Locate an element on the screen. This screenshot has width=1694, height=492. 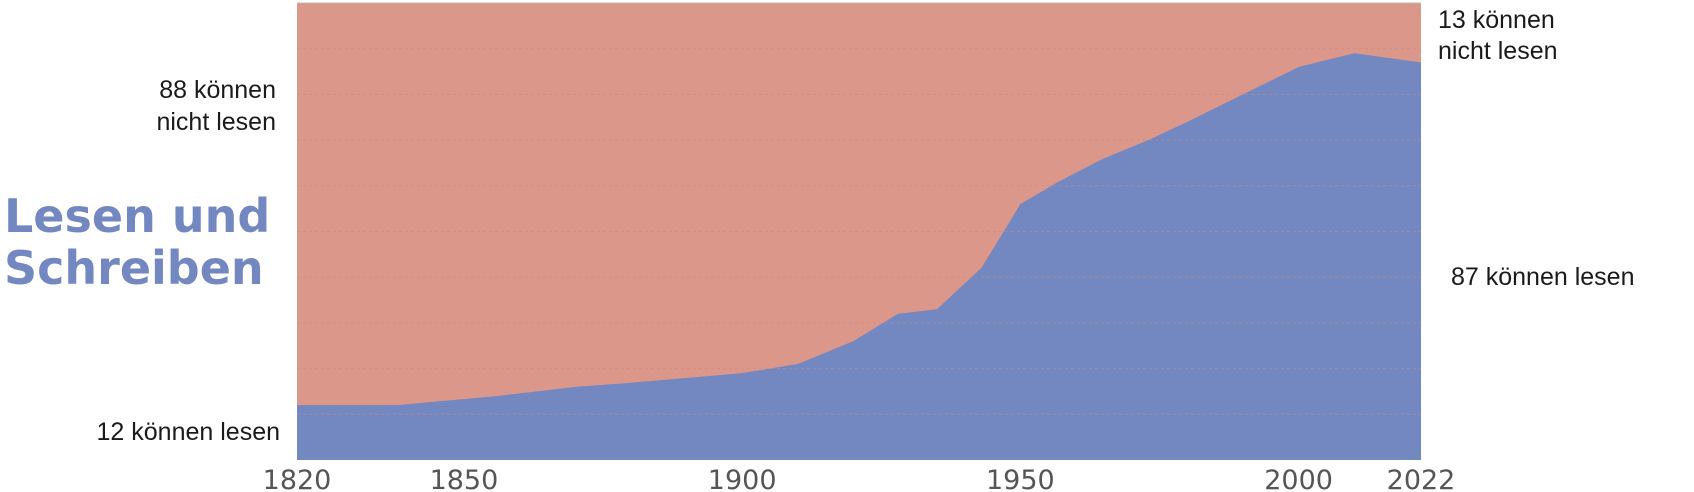
chart-title-line1: Lesen und is located at coordinates (137, 216).